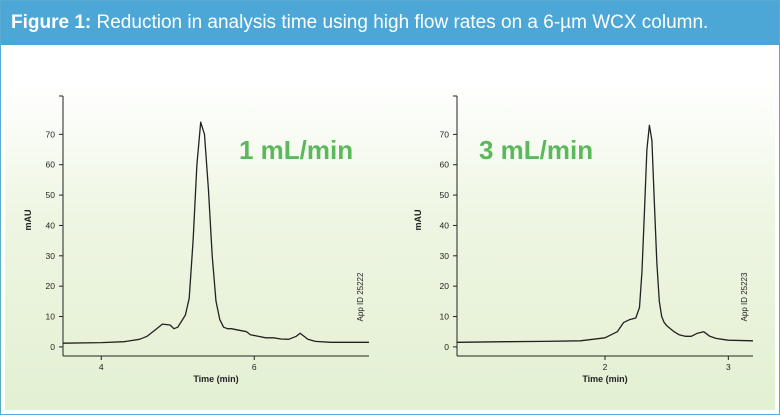  Describe the element at coordinates (360, 296) in the screenshot. I see `app-id-label: App ID 25222` at that location.